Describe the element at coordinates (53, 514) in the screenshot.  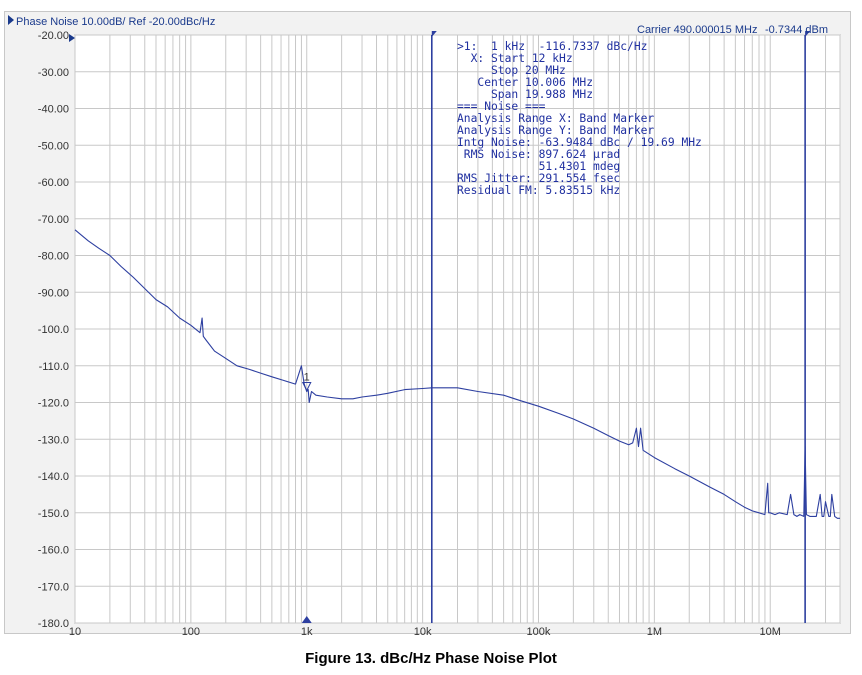
I see `y-tick-label: -150.0` at that location.